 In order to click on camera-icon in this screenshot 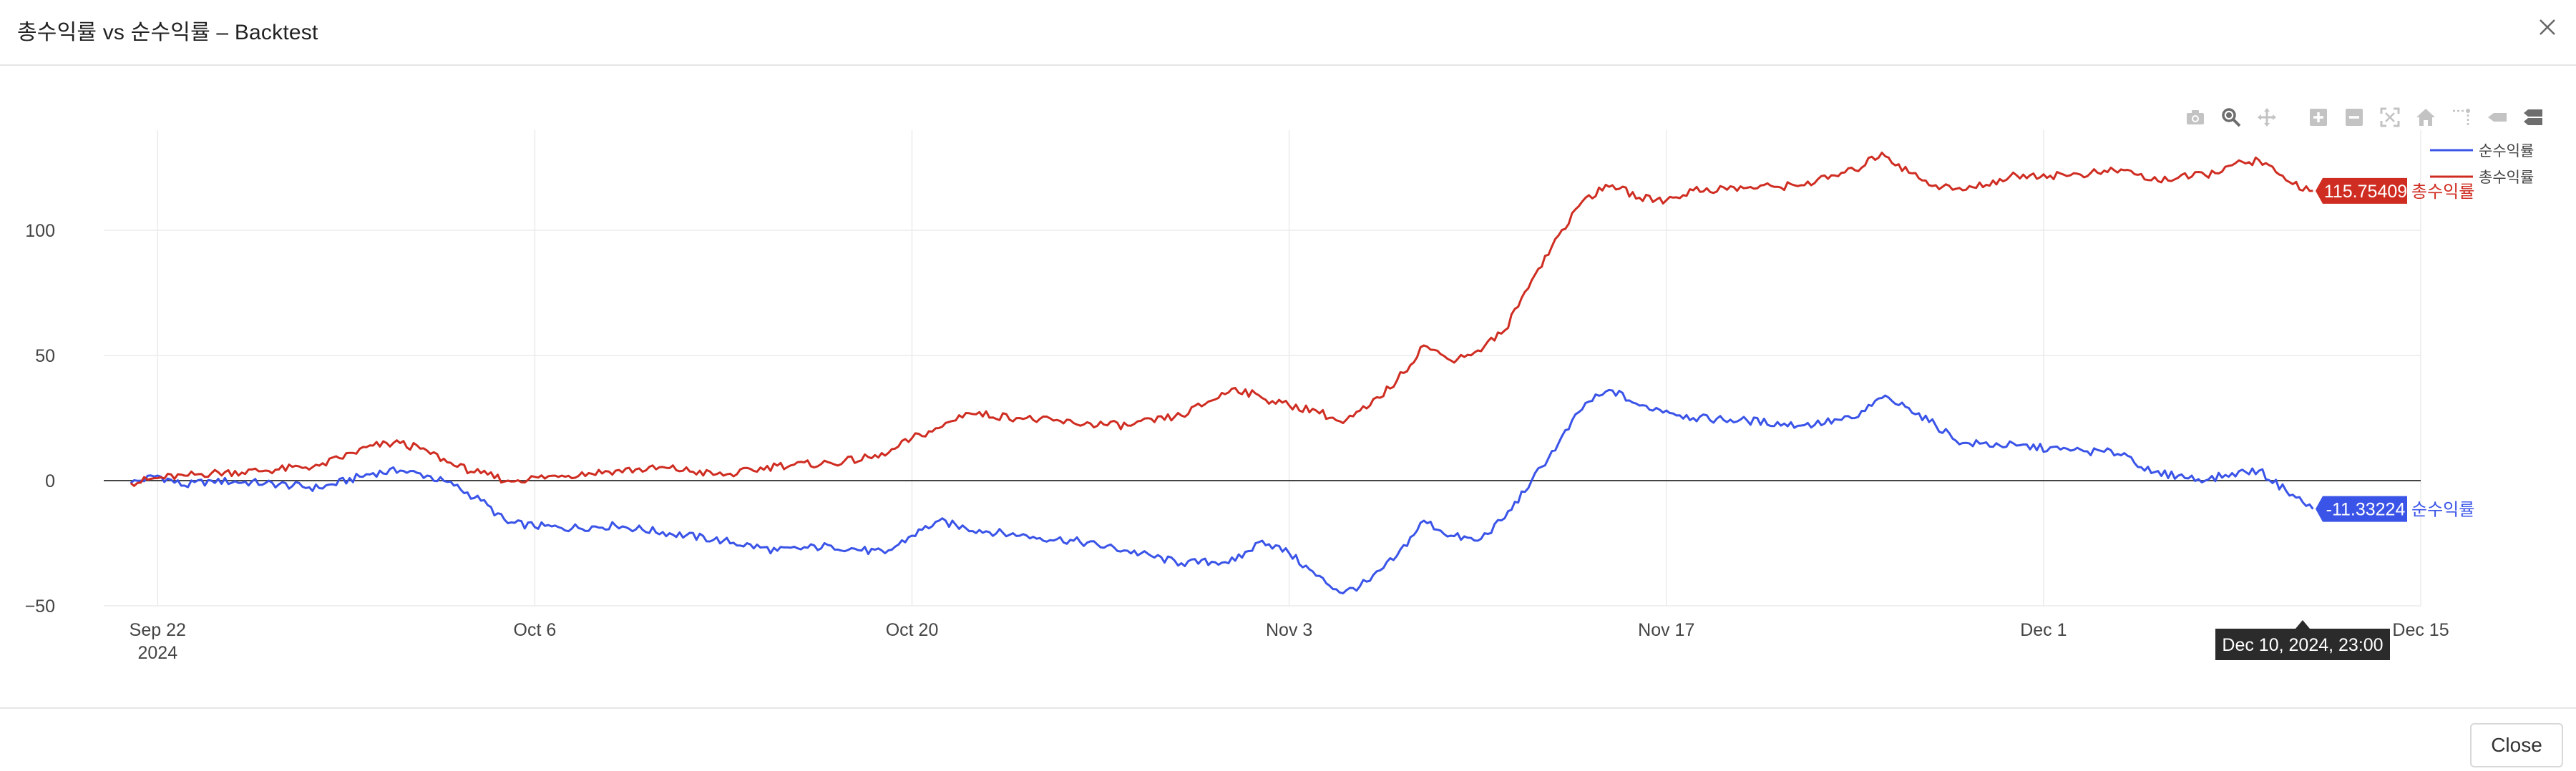, I will do `click(2195, 117)`.